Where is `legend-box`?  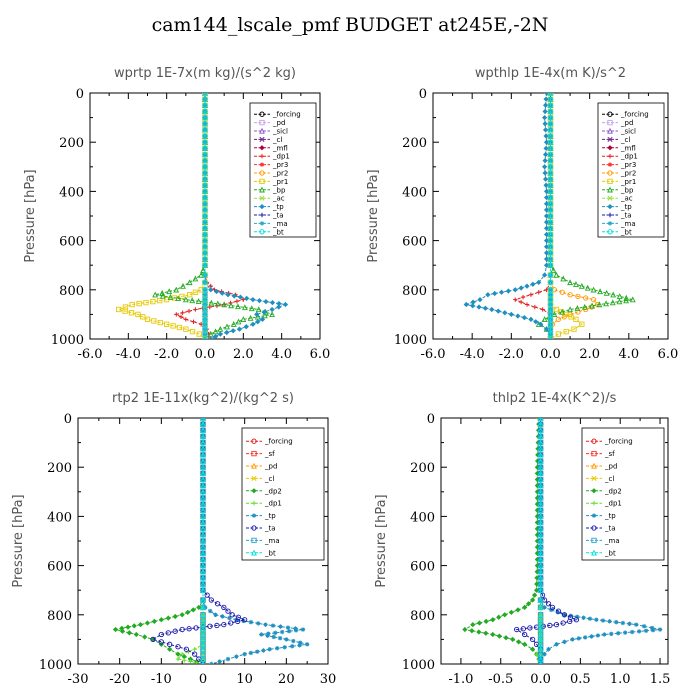 legend-box is located at coordinates (623, 494).